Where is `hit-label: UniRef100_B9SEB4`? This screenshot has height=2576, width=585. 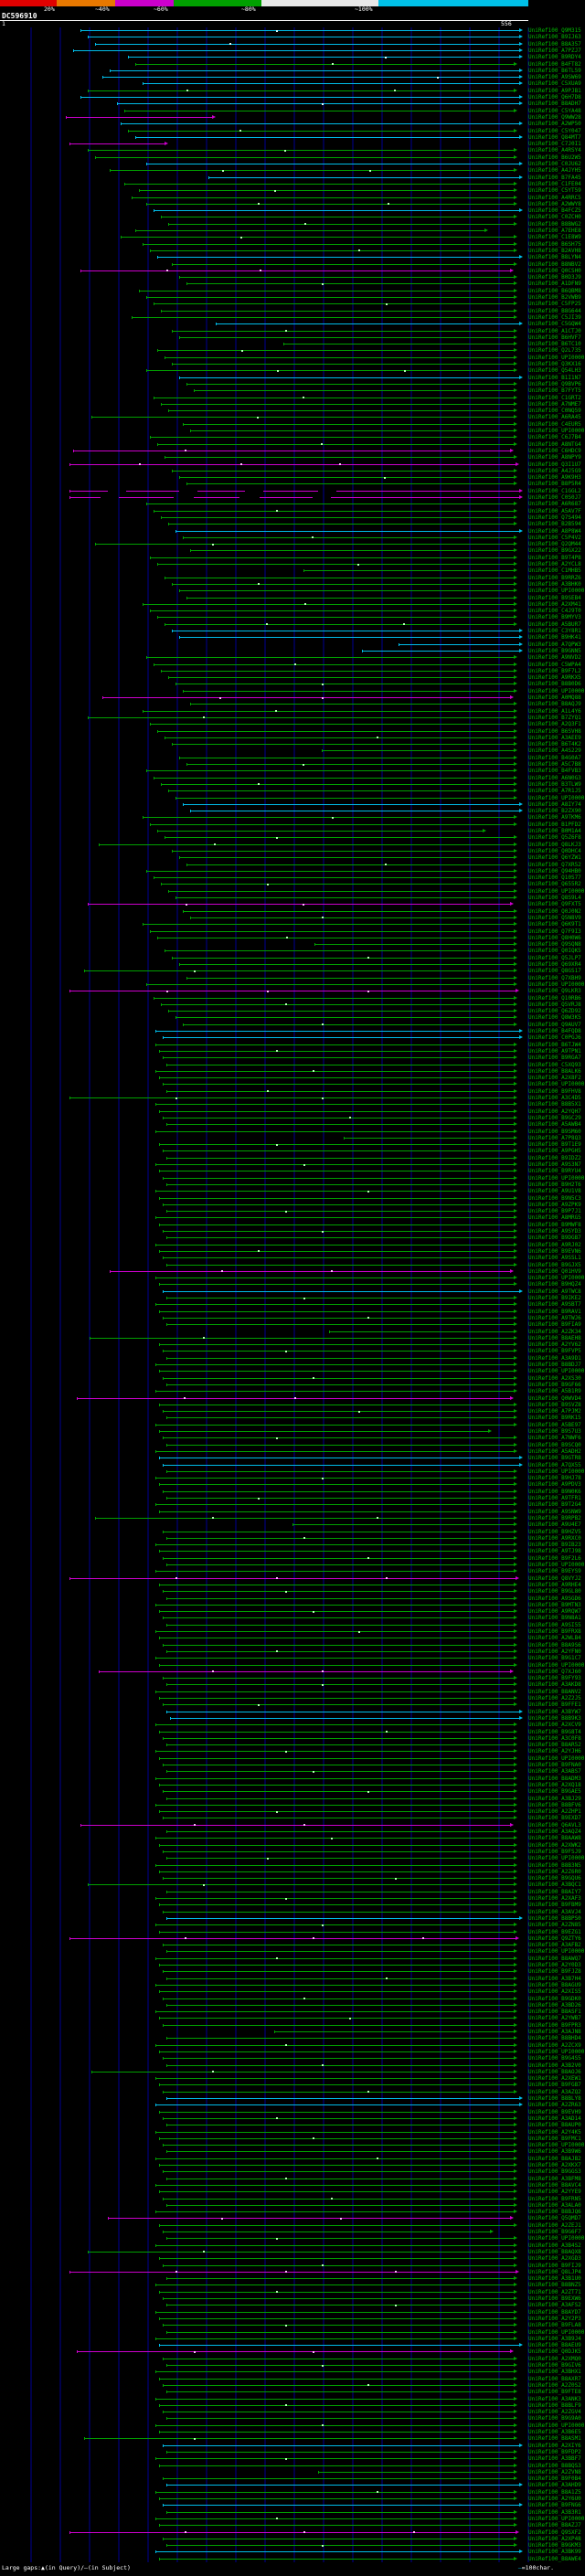 hit-label: UniRef100_B9SEB4 is located at coordinates (554, 597).